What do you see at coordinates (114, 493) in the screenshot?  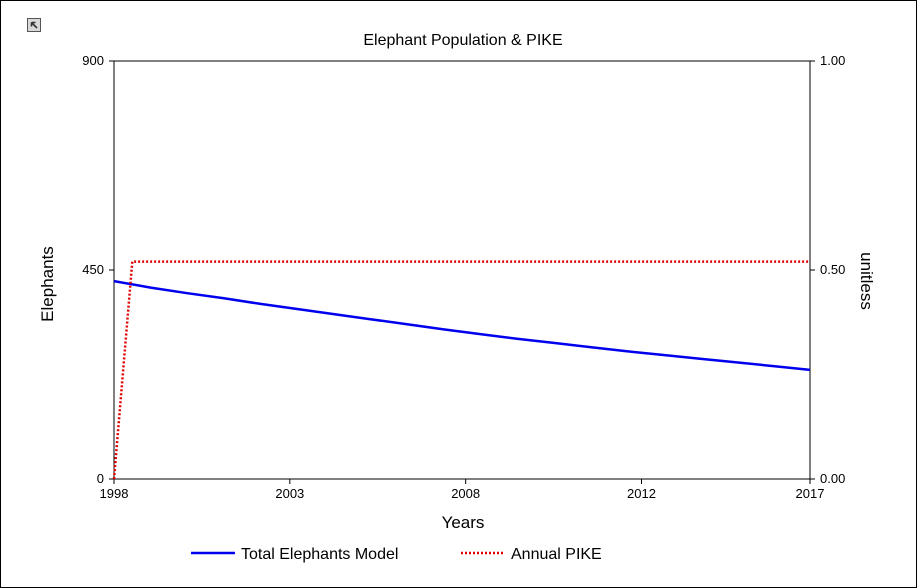 I see `x-tick-label: 1998` at bounding box center [114, 493].